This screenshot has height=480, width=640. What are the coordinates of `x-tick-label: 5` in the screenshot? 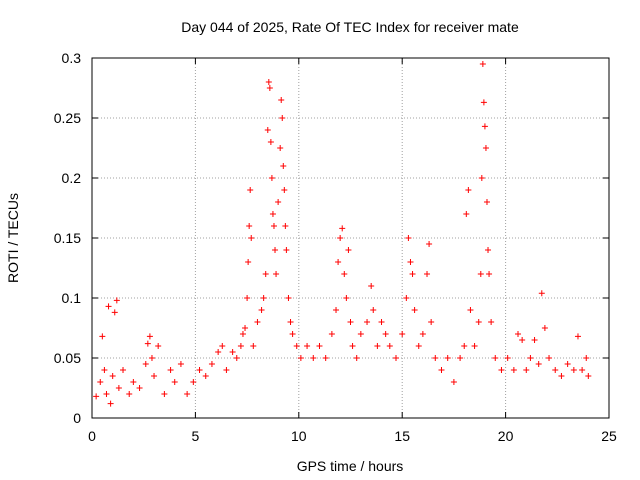 It's located at (196, 436).